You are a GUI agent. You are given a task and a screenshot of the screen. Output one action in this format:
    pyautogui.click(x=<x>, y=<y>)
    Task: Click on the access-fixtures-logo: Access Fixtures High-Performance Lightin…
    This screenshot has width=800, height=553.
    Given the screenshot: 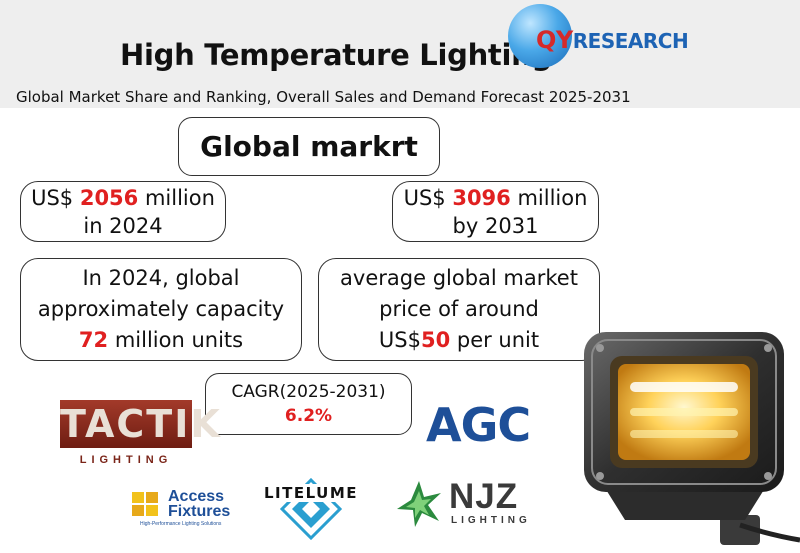 What is the action you would take?
    pyautogui.click(x=185, y=508)
    